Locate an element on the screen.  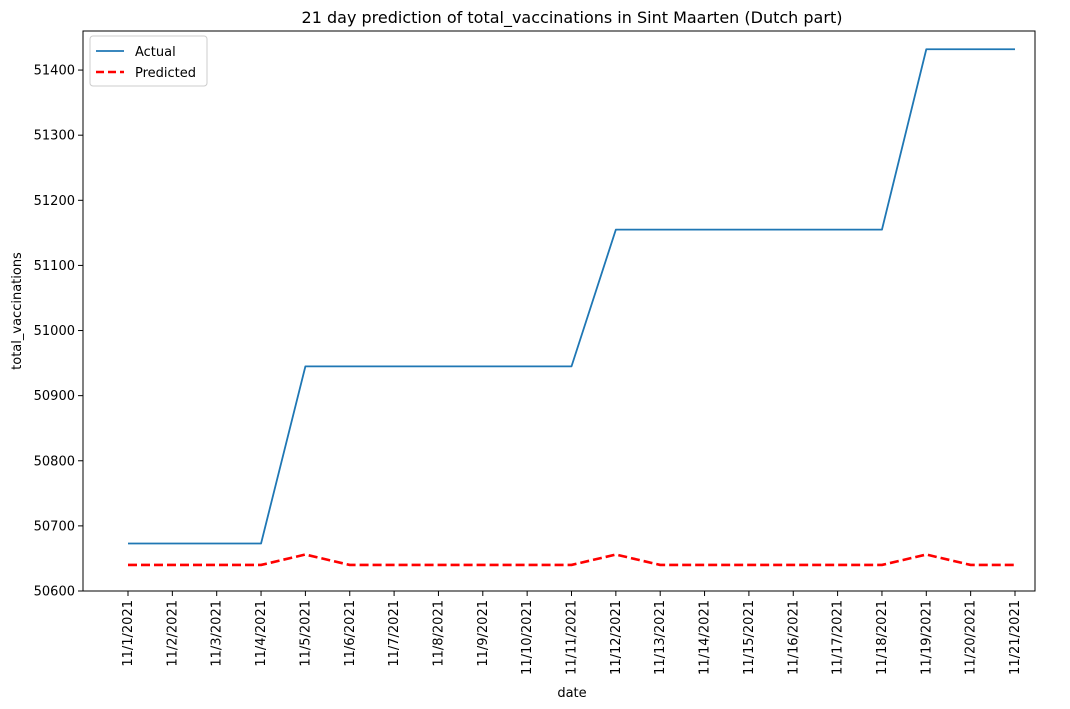
x-tick-label: 11/2/2021 is located at coordinates (172, 633).